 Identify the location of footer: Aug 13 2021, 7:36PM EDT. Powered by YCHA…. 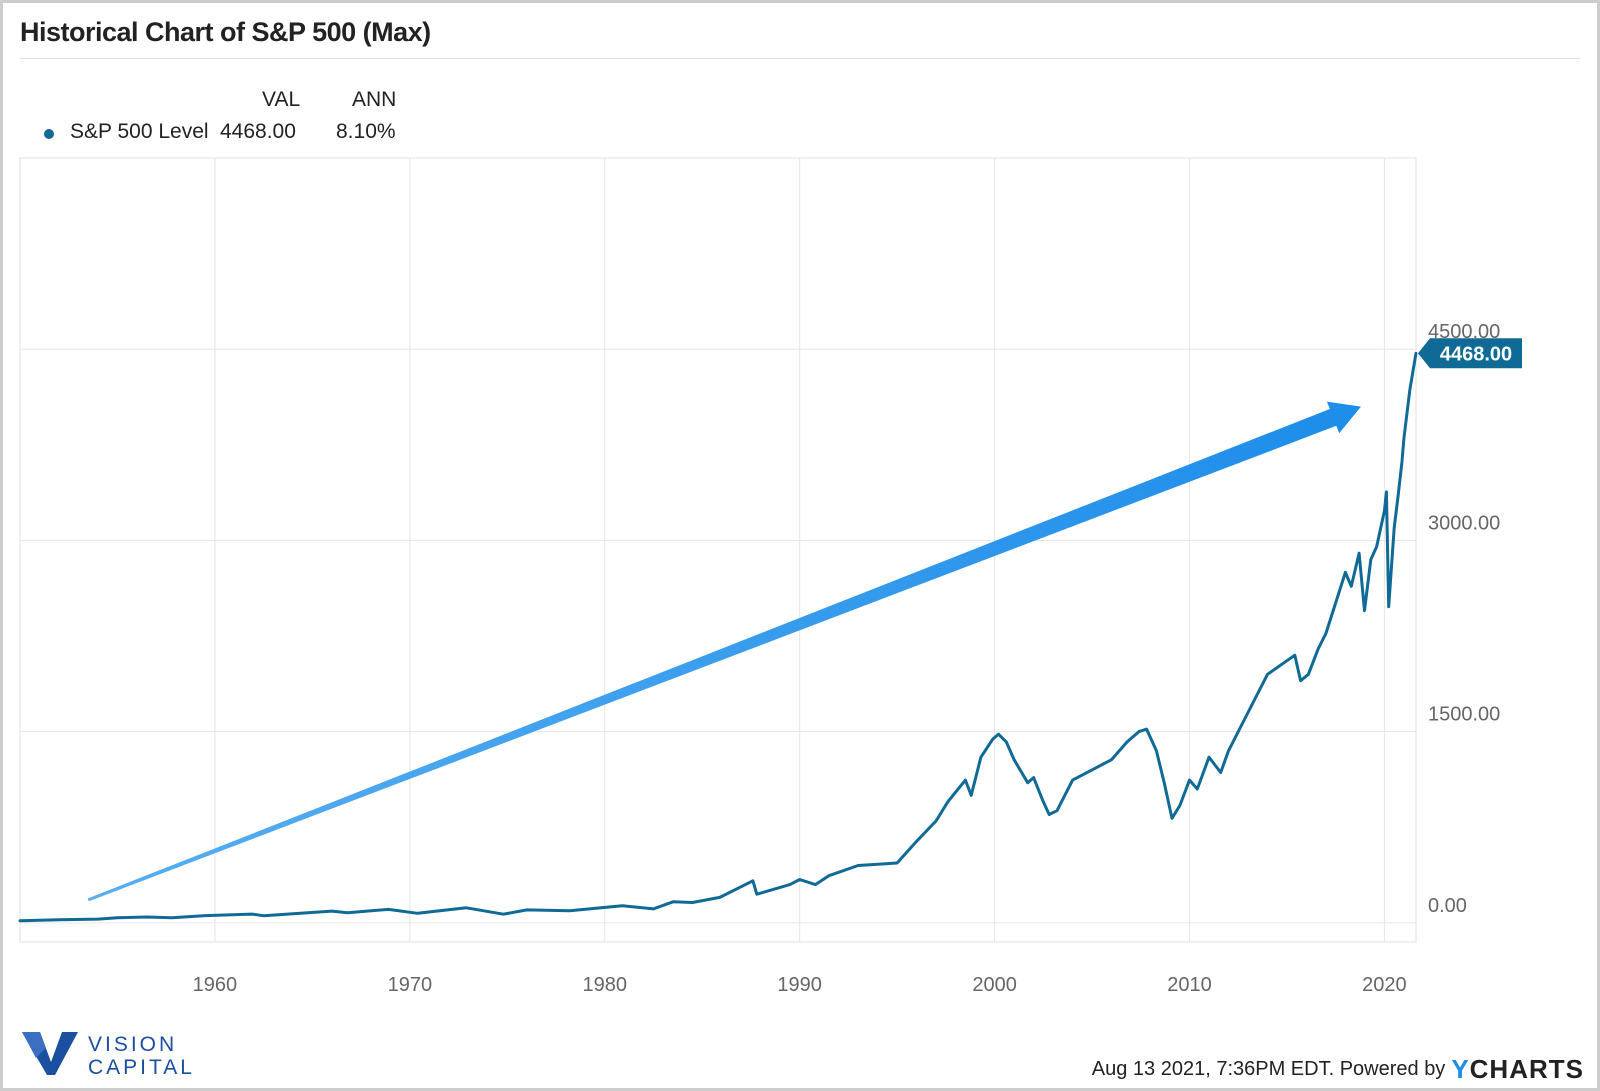
(1338, 1069).